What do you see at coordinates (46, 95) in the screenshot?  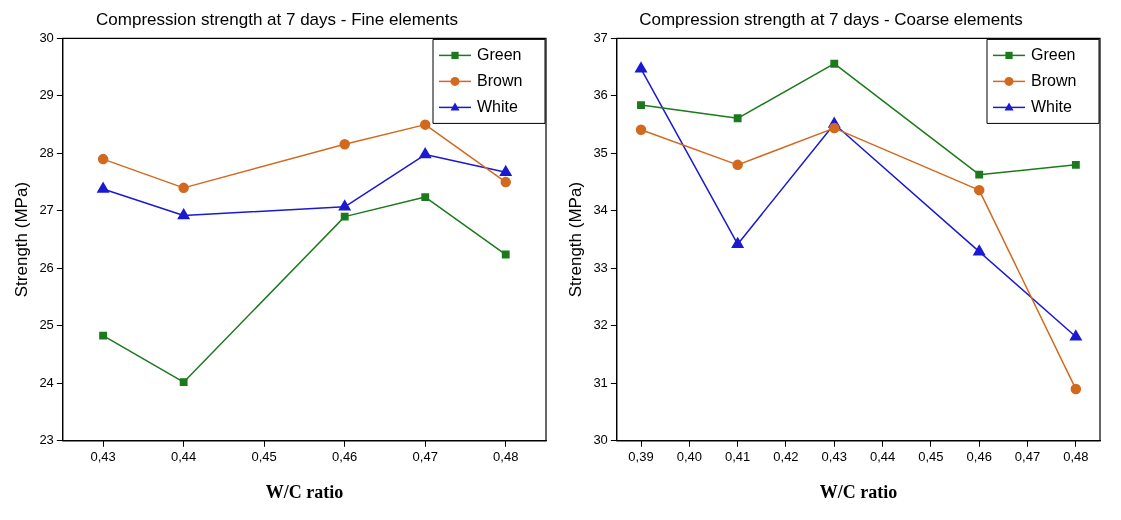 I see `y-tick-label: 29` at bounding box center [46, 95].